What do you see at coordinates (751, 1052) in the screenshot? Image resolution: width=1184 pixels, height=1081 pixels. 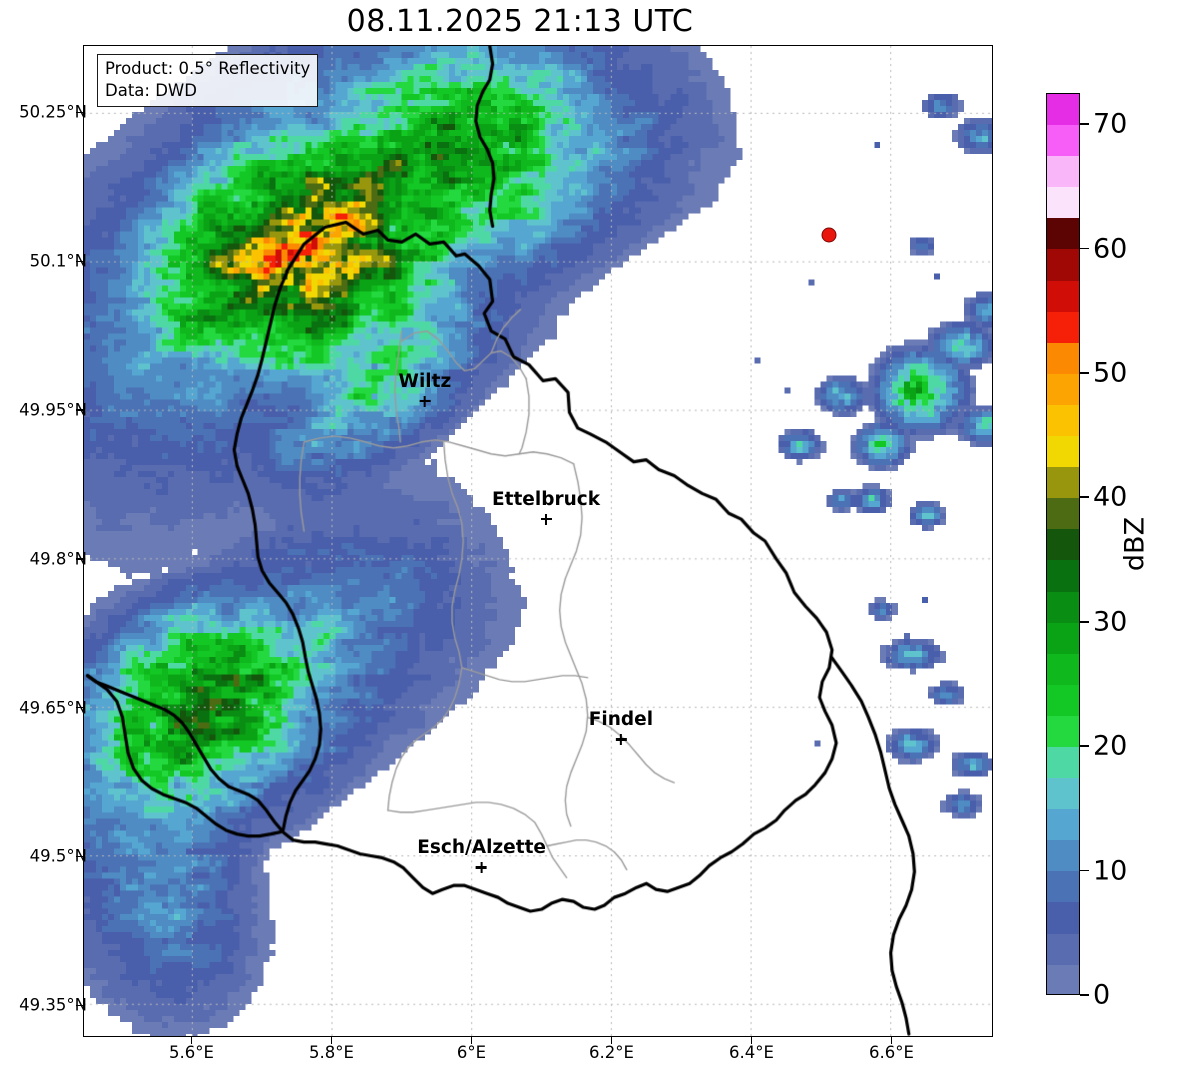 I see `x-tick-label: 6.4°E` at bounding box center [751, 1052].